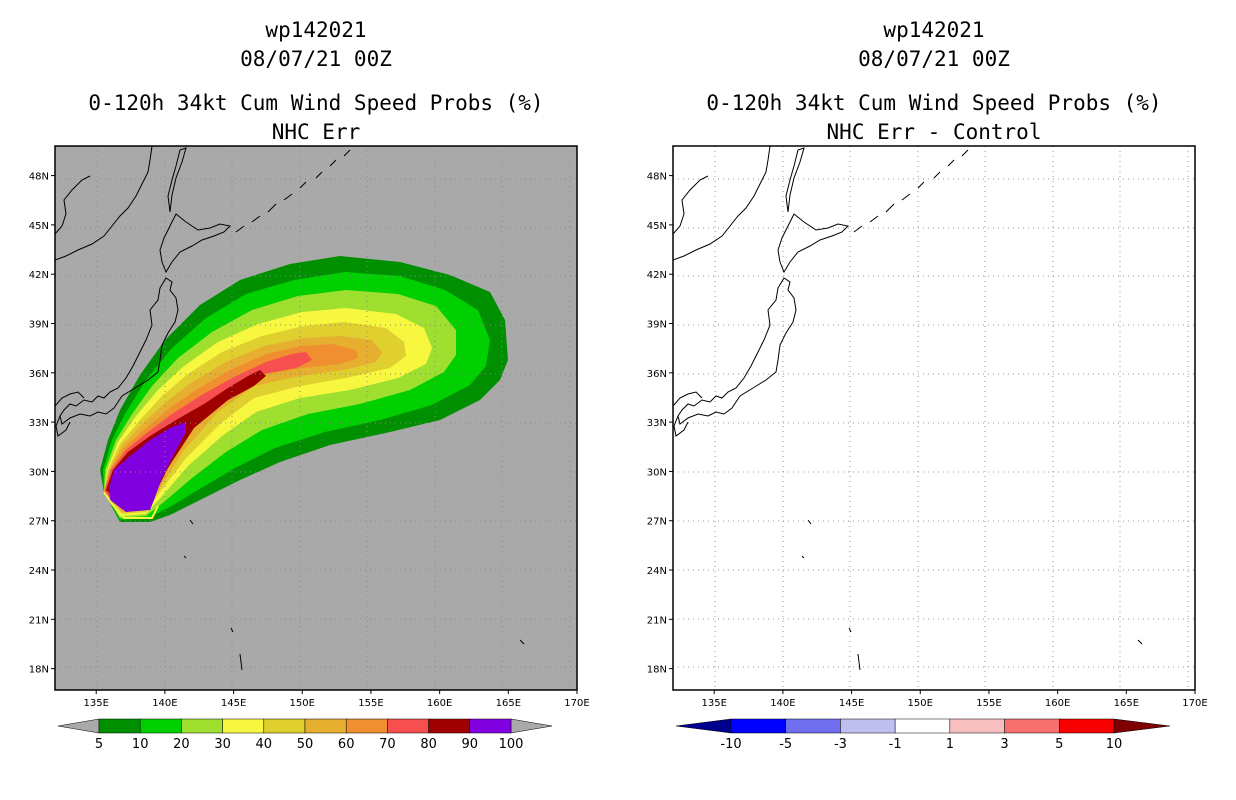 The height and width of the screenshot is (800, 1236). I want to click on left-colorbar-label: 10, so click(140, 744).